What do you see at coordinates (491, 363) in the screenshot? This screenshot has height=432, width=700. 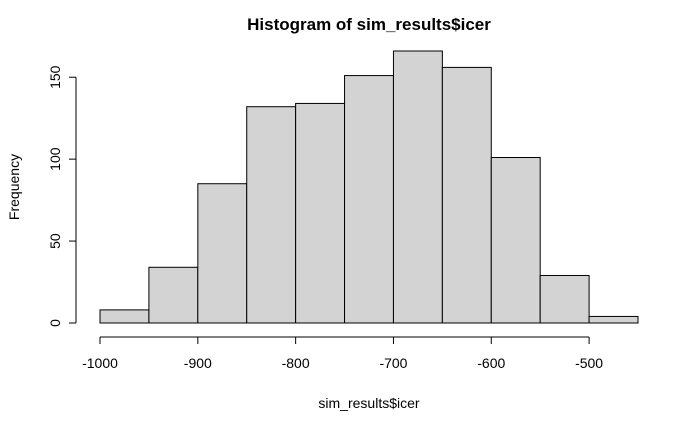 I see `x-tick-label: -600` at bounding box center [491, 363].